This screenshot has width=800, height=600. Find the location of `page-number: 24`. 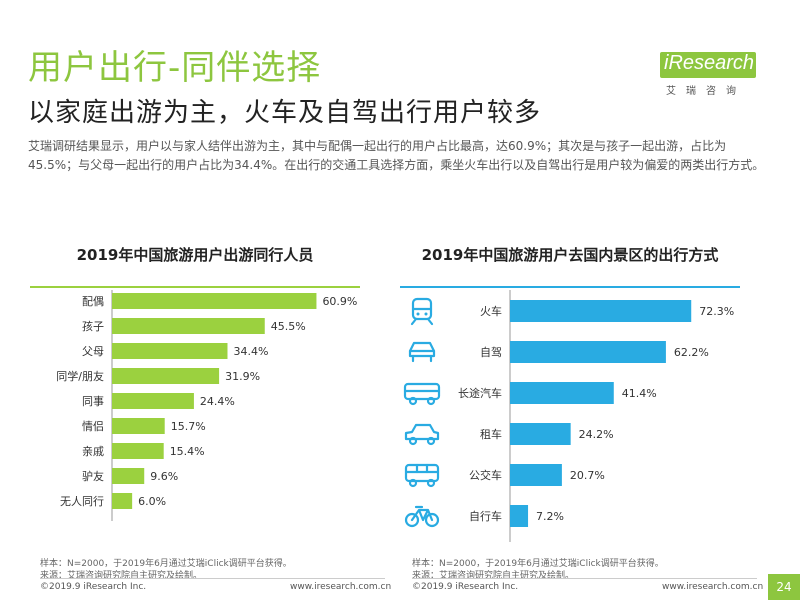

page-number: 24 is located at coordinates (784, 587).